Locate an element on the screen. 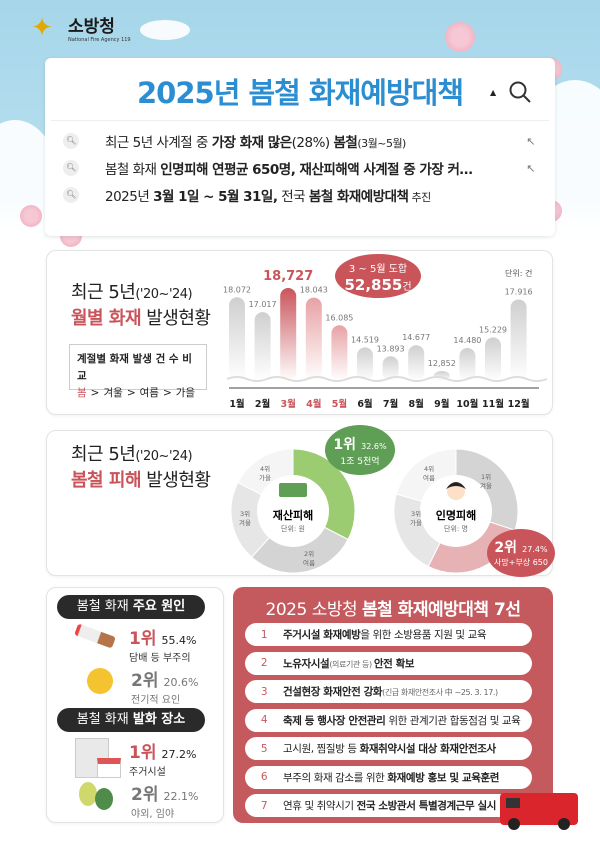 This screenshot has height=849, width=600. electric-plug-icon is located at coordinates (100, 681).